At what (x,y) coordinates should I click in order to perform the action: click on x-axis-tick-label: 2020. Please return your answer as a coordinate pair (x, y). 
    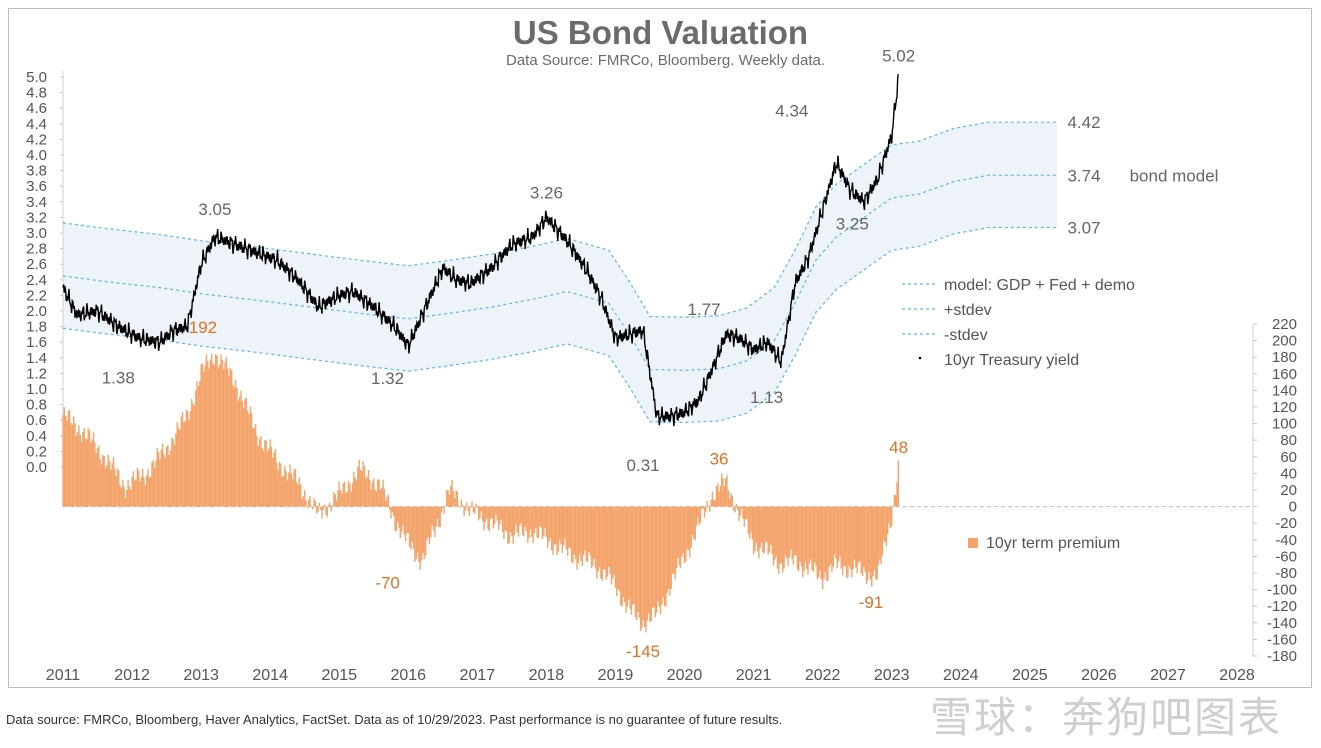
    Looking at the image, I should click on (685, 675).